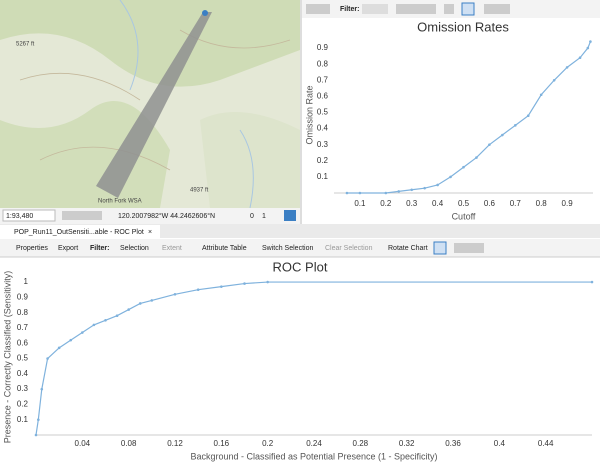  What do you see at coordinates (349, 248) in the screenshot?
I see `clear-selection-button: Clear Selection` at bounding box center [349, 248].